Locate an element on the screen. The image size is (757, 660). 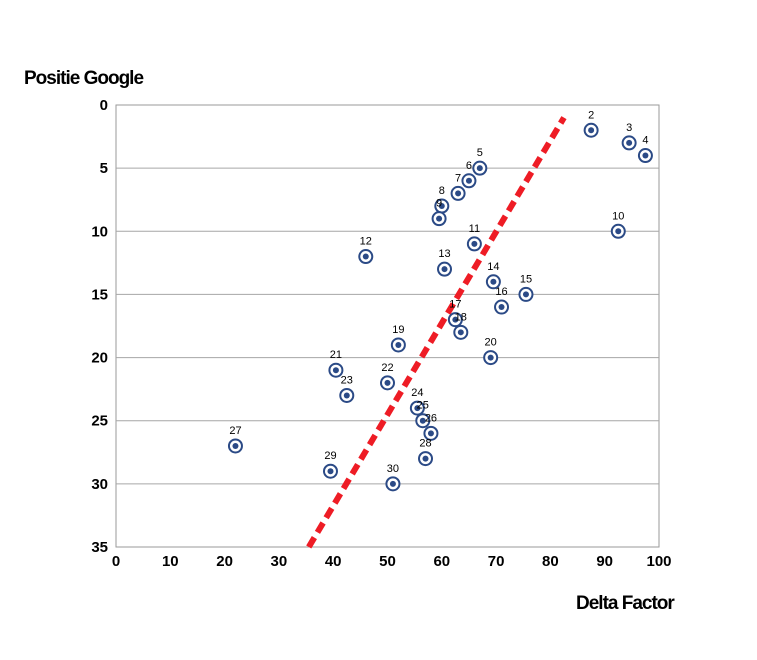
data-point: 30 is located at coordinates (393, 477).